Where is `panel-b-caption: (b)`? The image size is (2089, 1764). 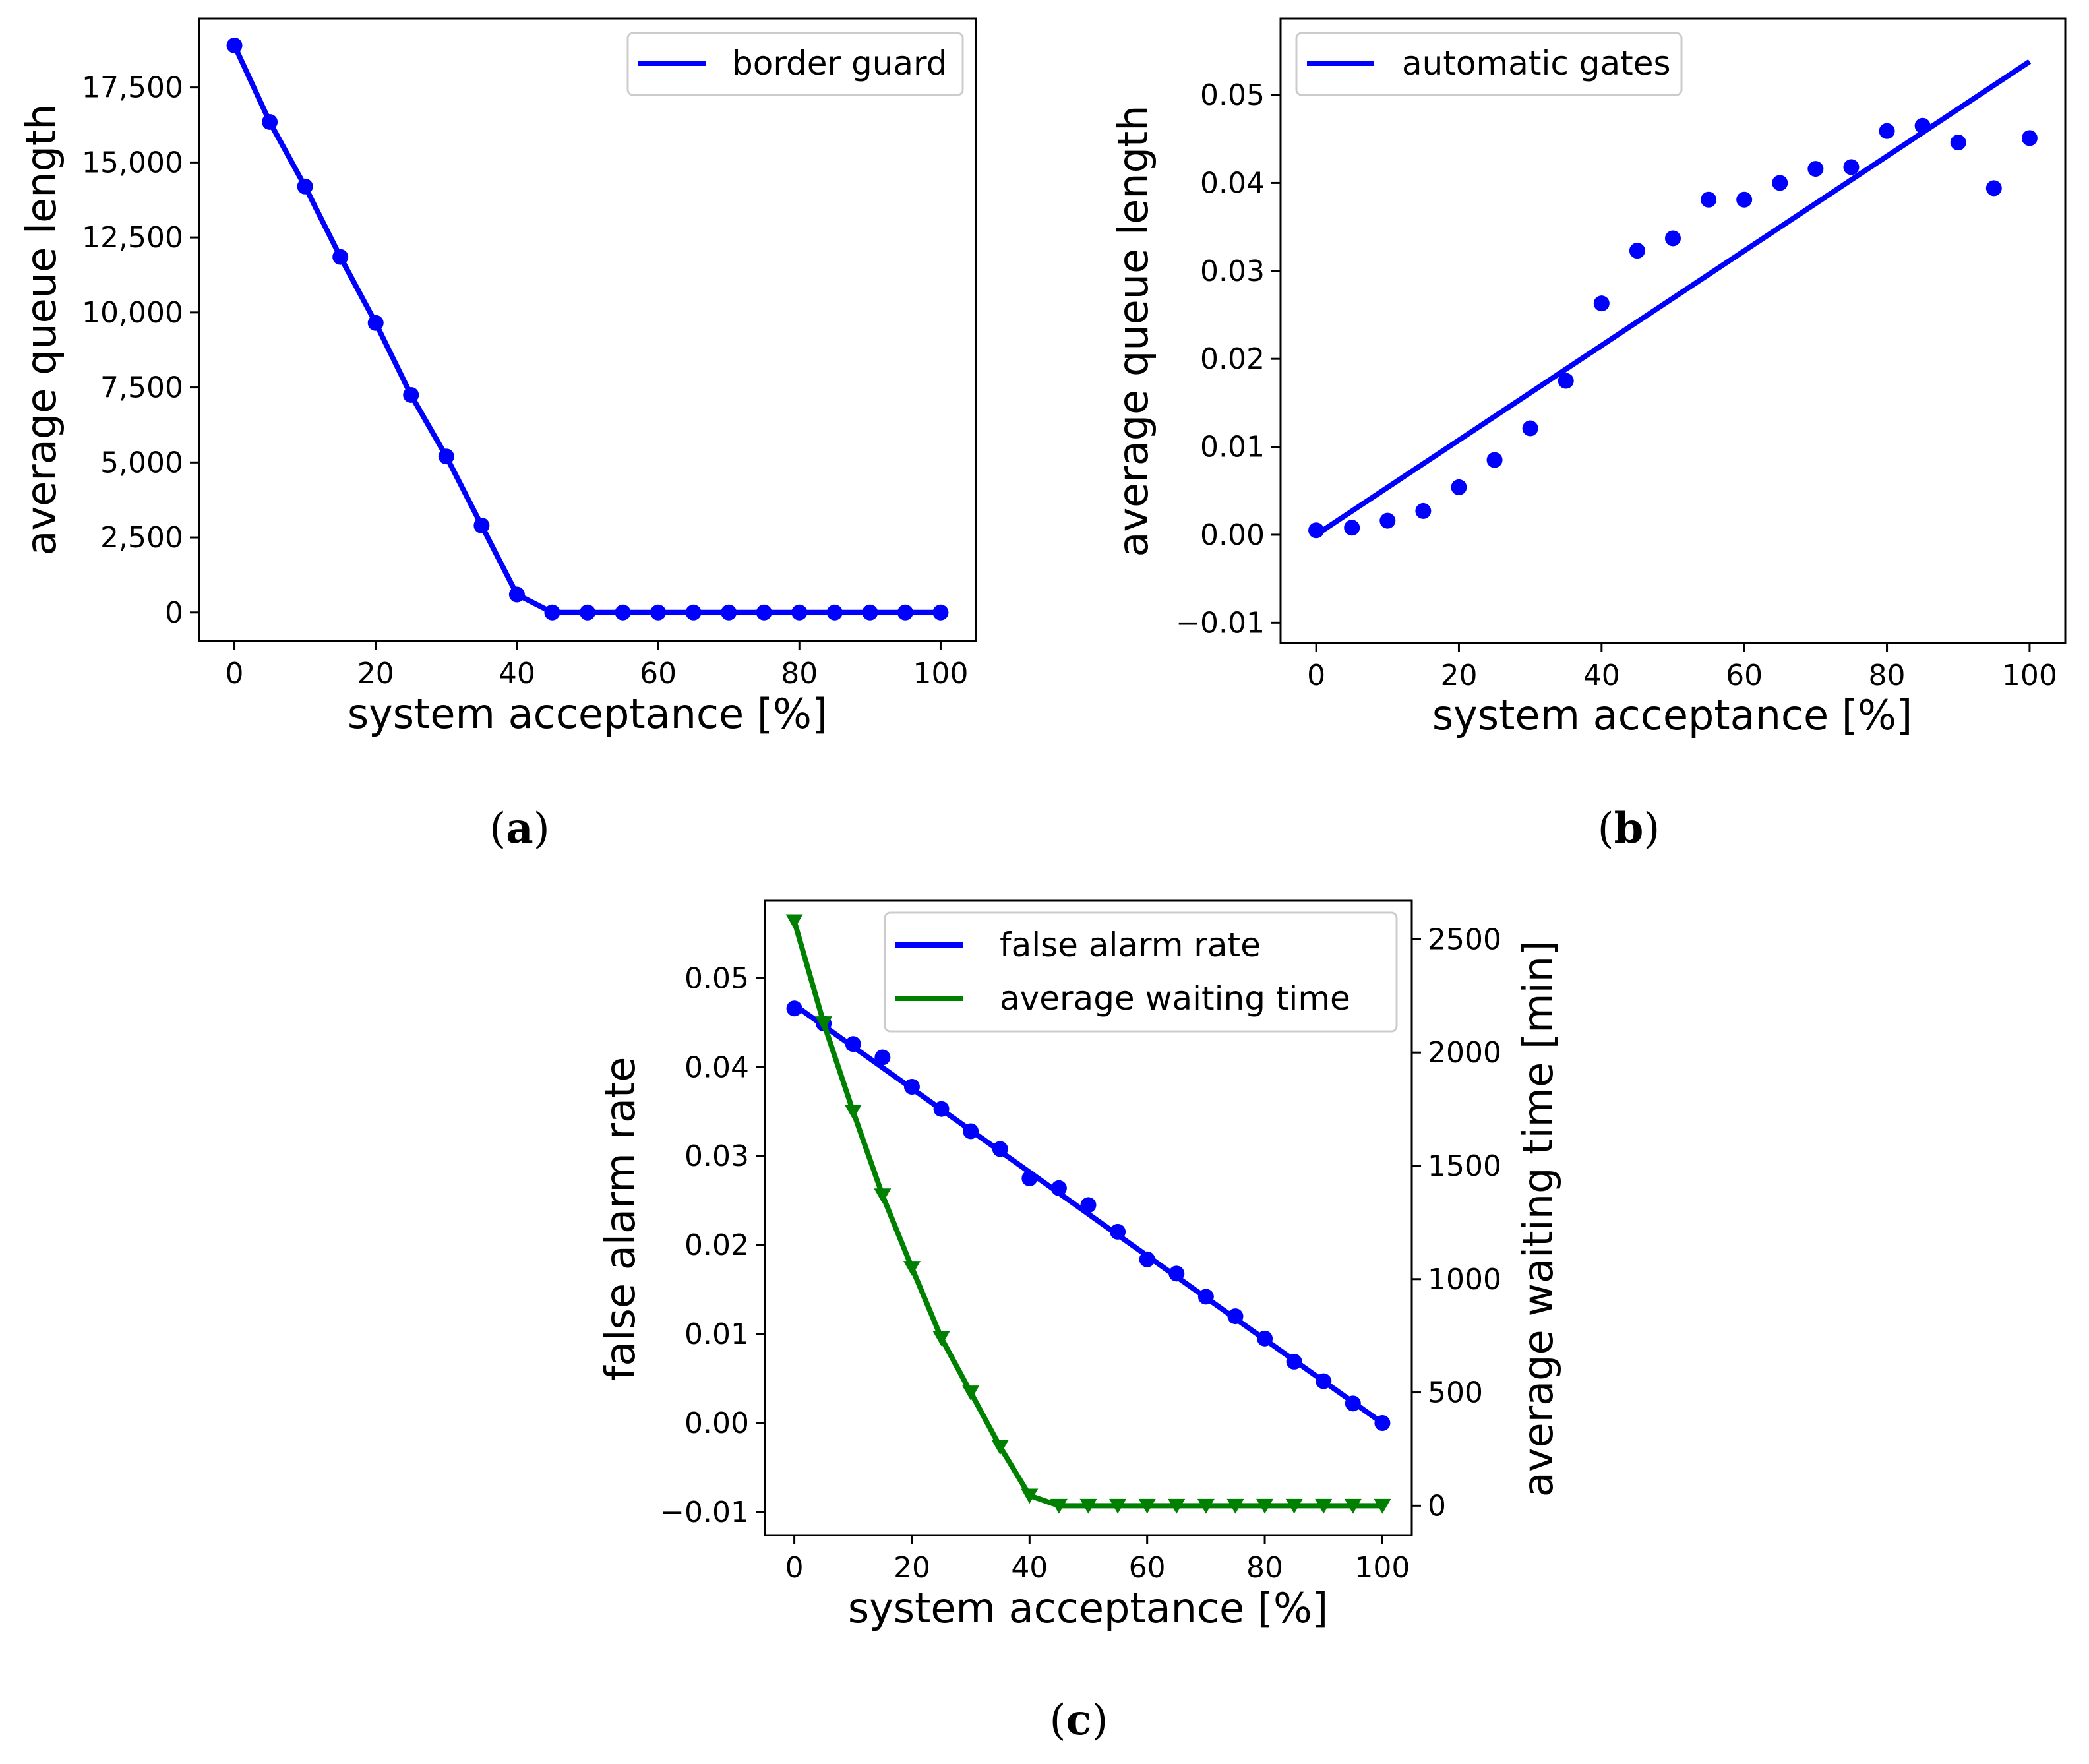 panel-b-caption: (b) is located at coordinates (1629, 828).